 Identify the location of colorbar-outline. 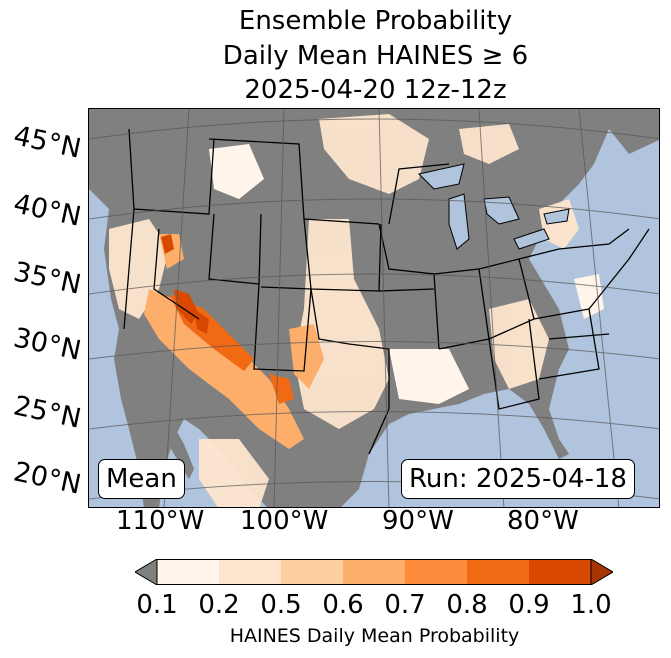
(374, 572).